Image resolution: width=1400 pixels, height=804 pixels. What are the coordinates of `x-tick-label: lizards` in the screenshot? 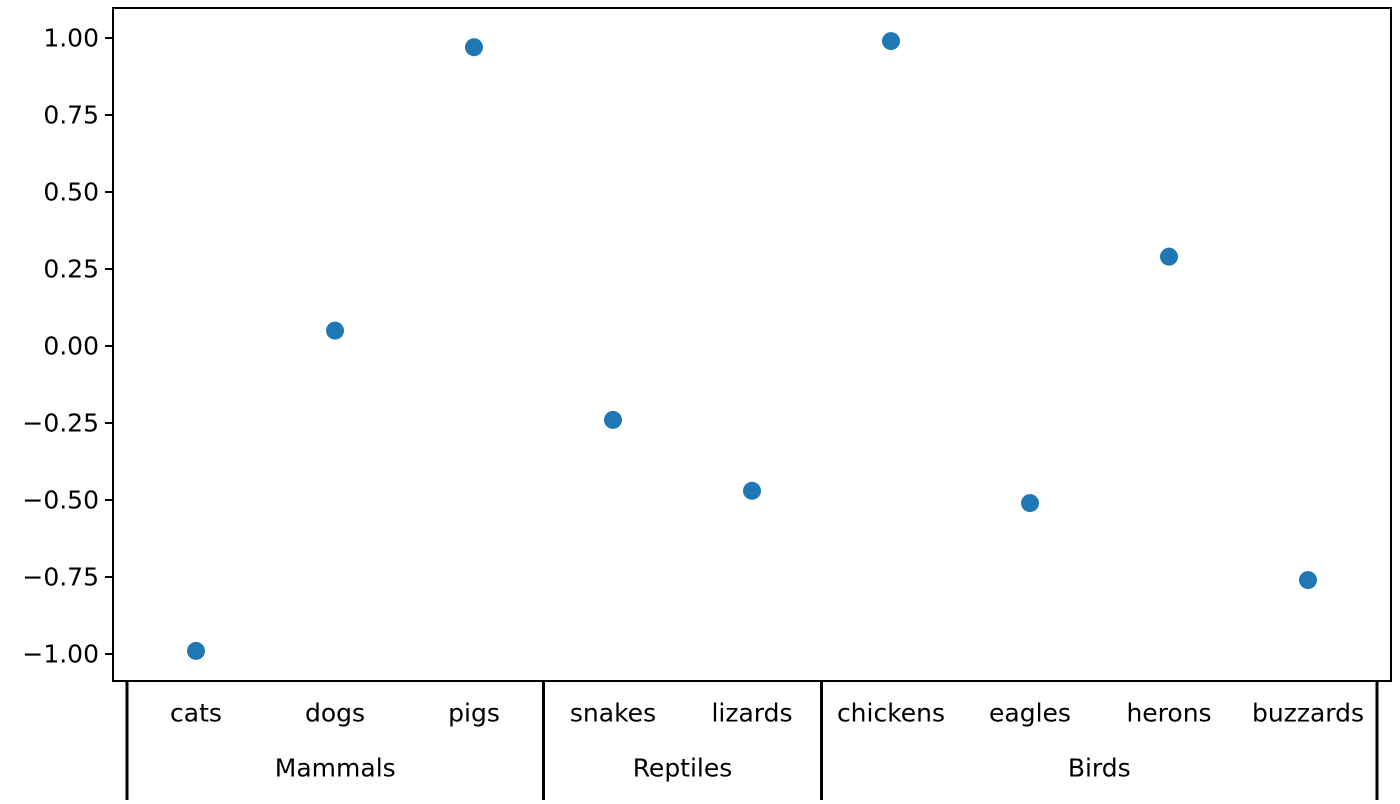 It's located at (751, 713).